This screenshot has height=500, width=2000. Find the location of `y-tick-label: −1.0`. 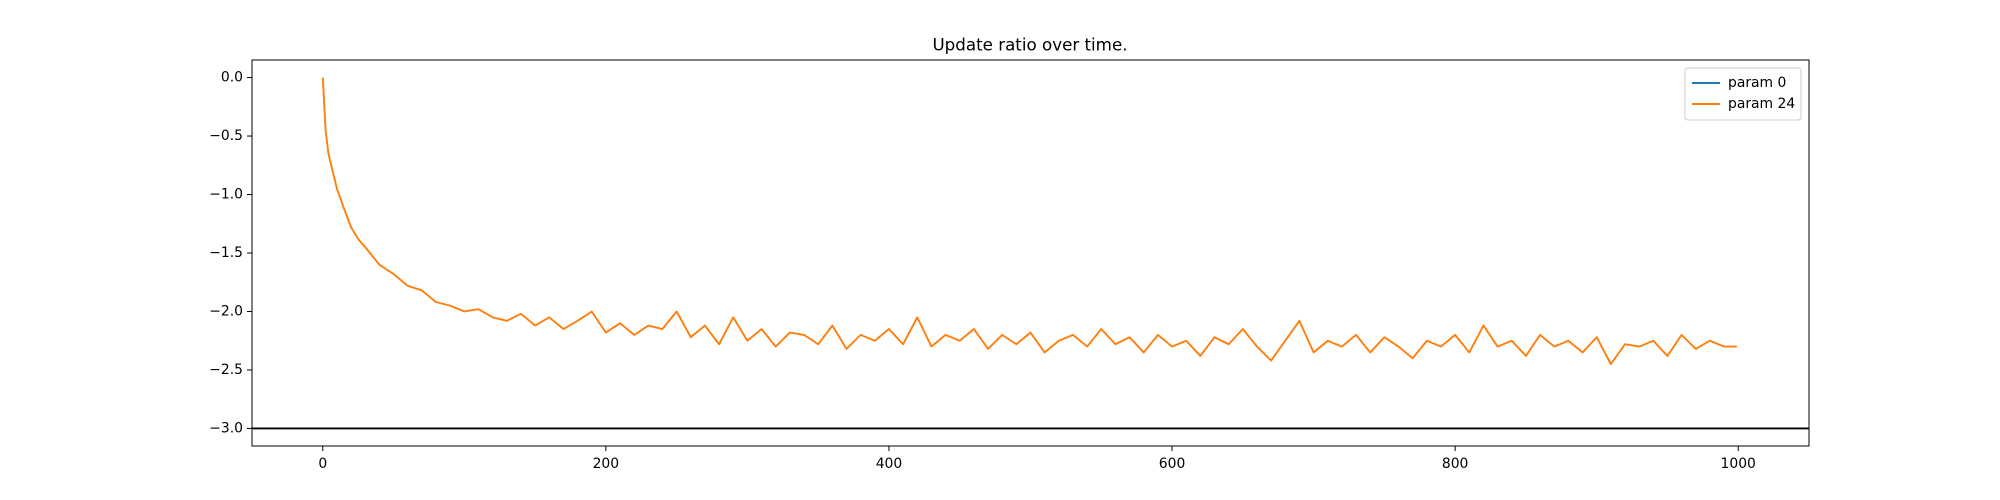

y-tick-label: −1.0 is located at coordinates (226, 195).